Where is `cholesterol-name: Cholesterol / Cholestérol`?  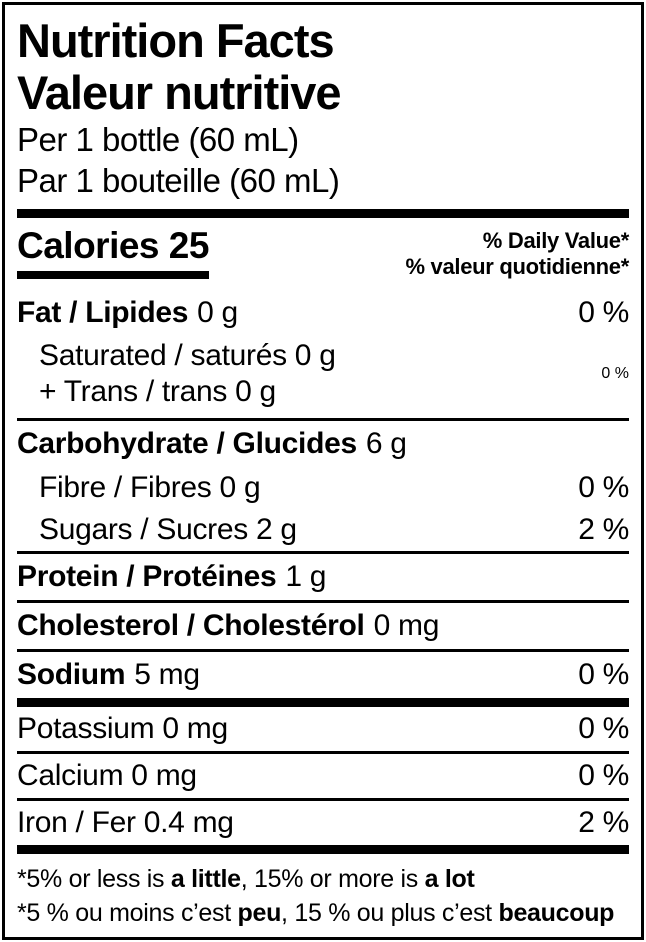
cholesterol-name: Cholesterol / Cholestérol is located at coordinates (191, 625).